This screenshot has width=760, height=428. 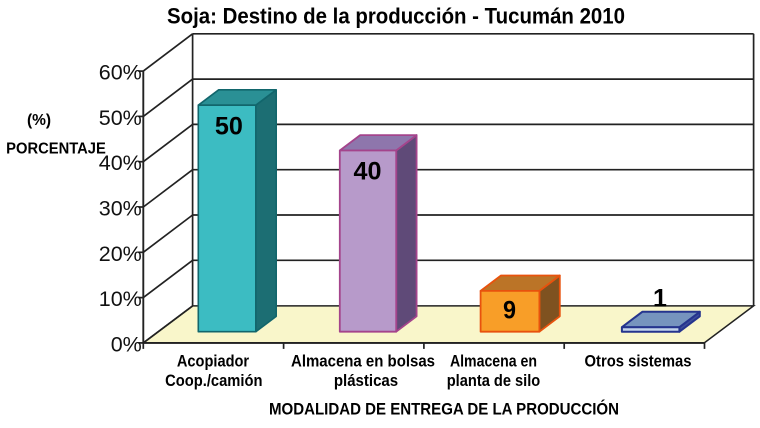 What do you see at coordinates (368, 172) in the screenshot?
I see `svg-text: 40` at bounding box center [368, 172].